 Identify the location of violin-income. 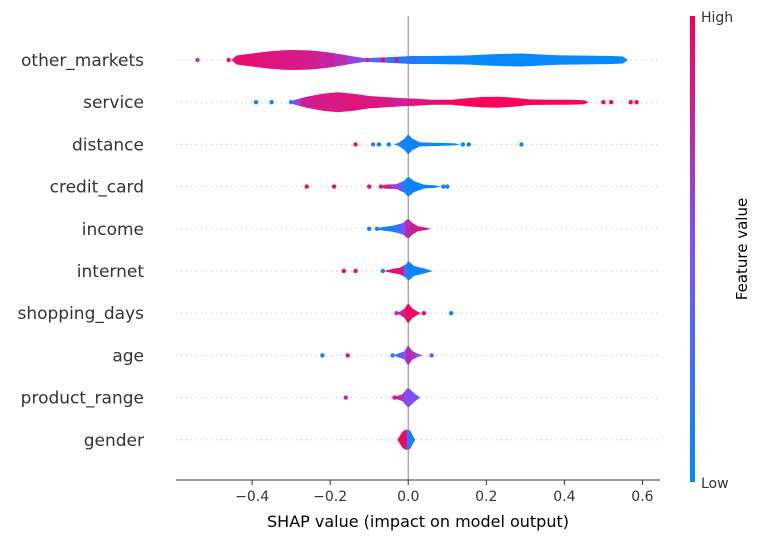
(403, 228).